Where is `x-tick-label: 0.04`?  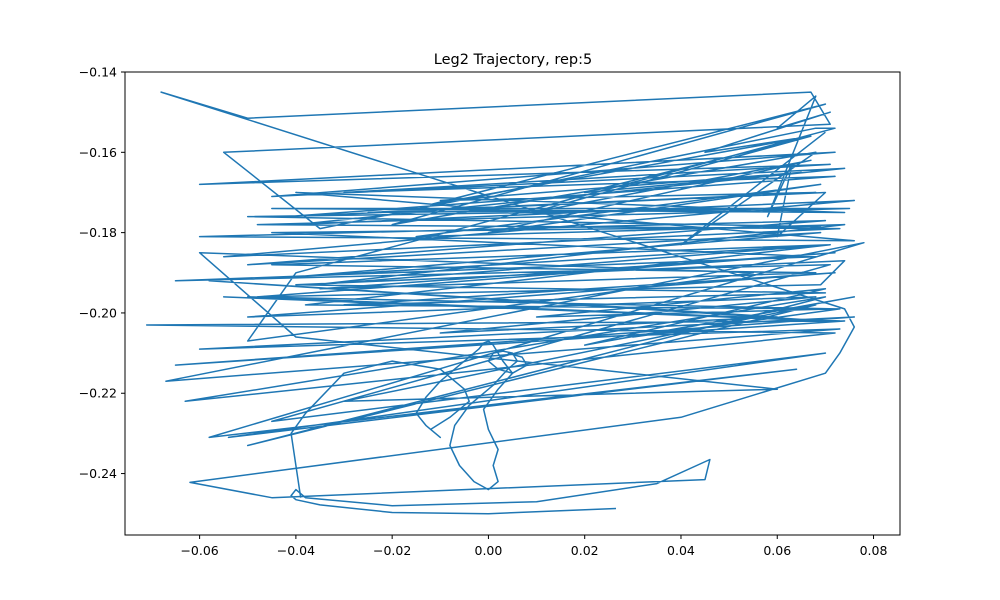
x-tick-label: 0.04 is located at coordinates (681, 550).